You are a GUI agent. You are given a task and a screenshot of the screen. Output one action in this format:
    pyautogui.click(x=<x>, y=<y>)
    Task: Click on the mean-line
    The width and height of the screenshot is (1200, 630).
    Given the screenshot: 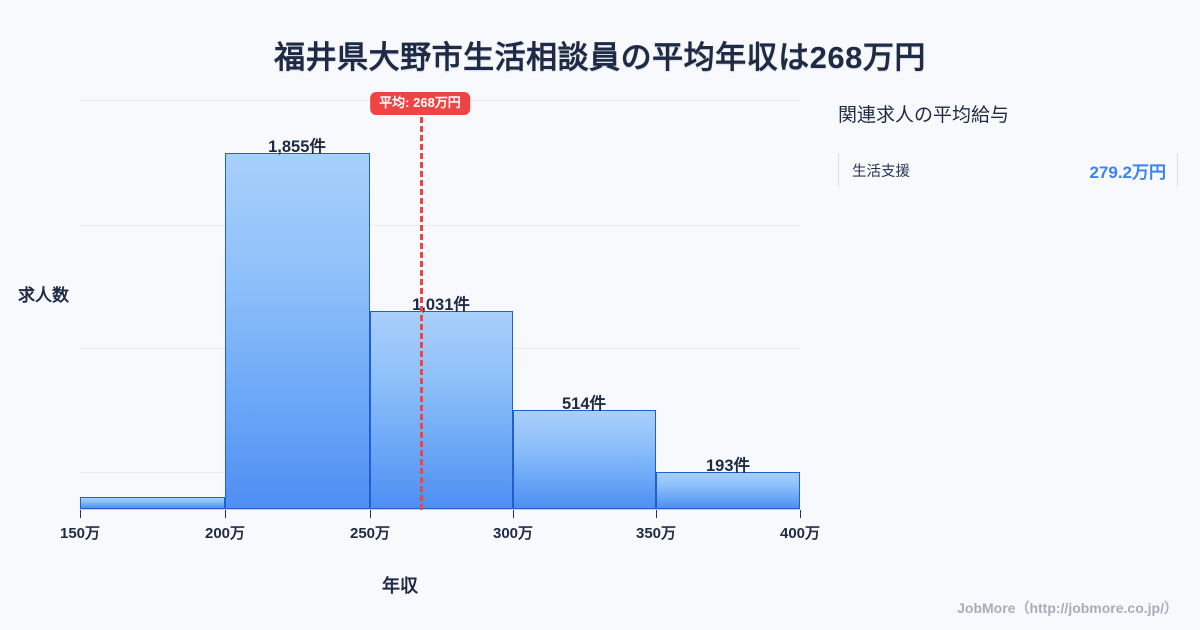 What is the action you would take?
    pyautogui.click(x=421, y=313)
    